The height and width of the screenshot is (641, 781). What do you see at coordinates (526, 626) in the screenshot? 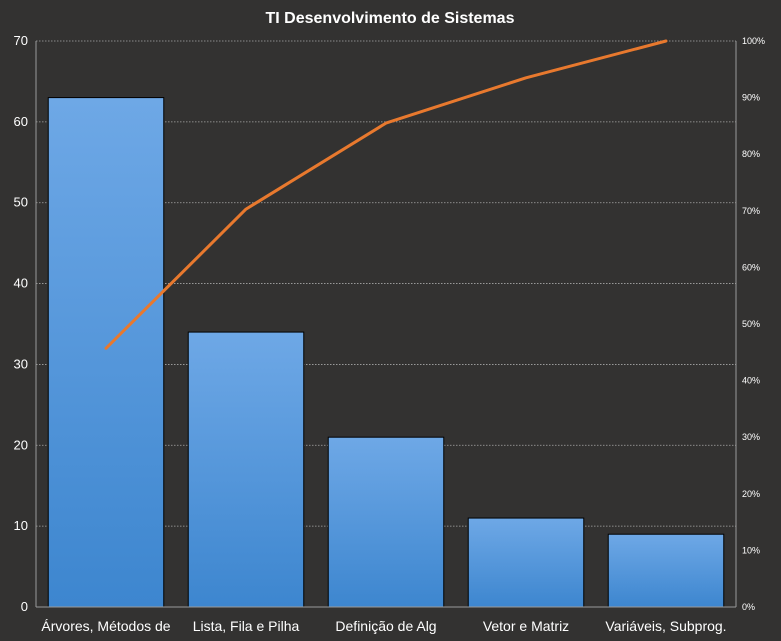
I see `x-category-label: Vetor e Matriz` at bounding box center [526, 626].